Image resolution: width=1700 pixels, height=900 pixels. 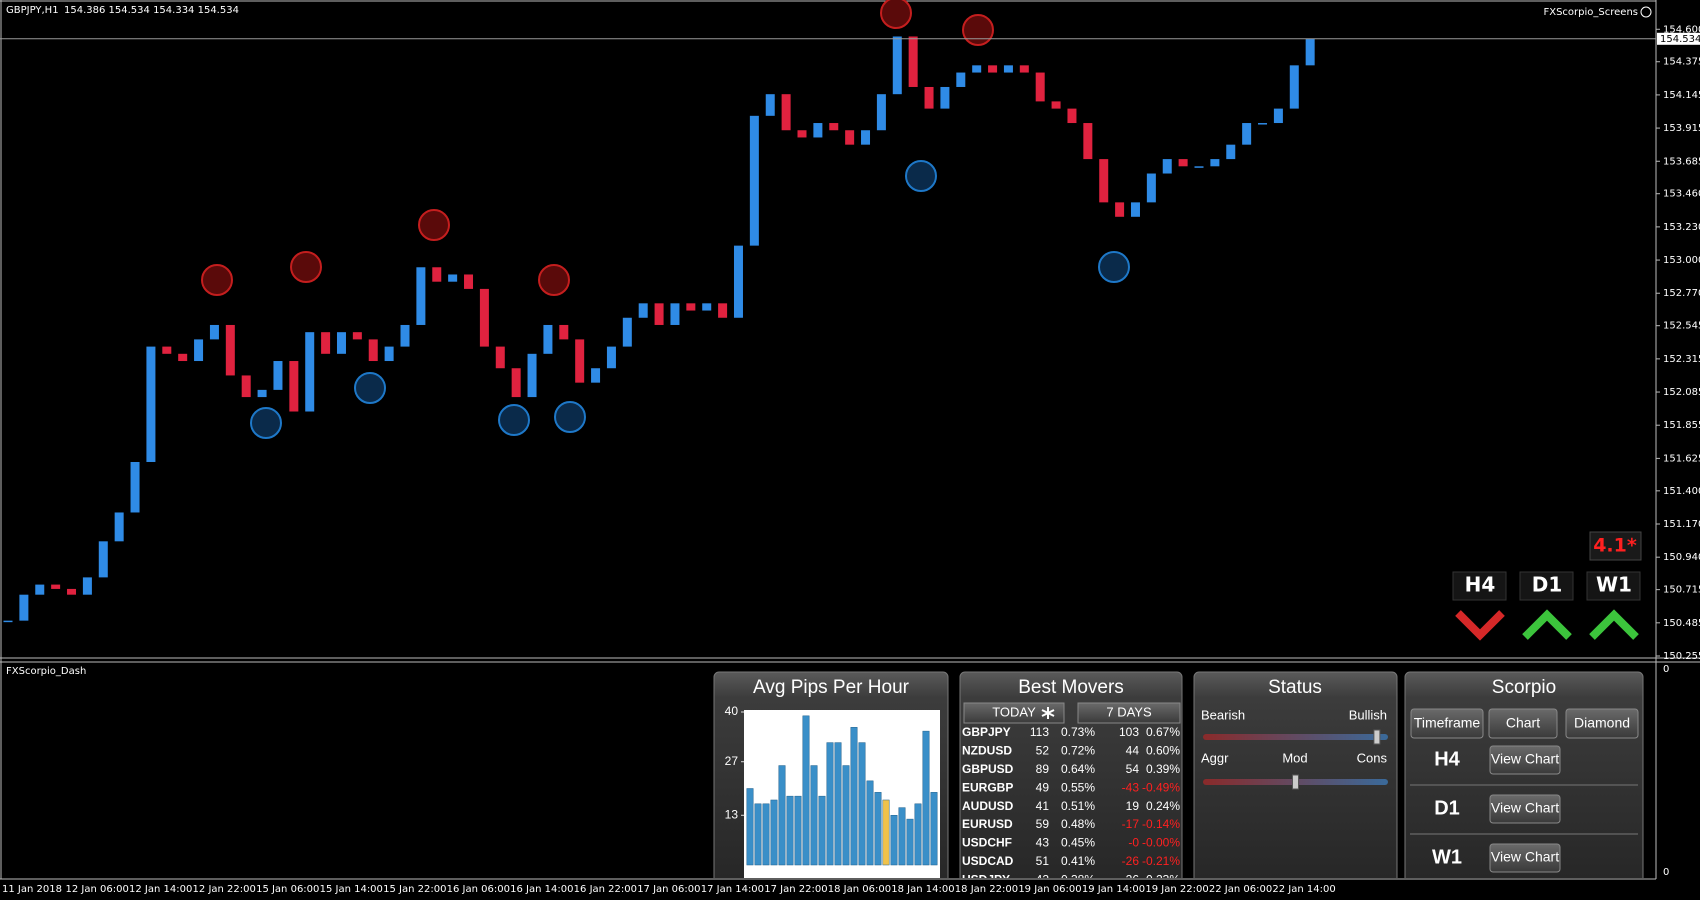 I want to click on y-tick-label: 151.400, so click(x=1681, y=491).